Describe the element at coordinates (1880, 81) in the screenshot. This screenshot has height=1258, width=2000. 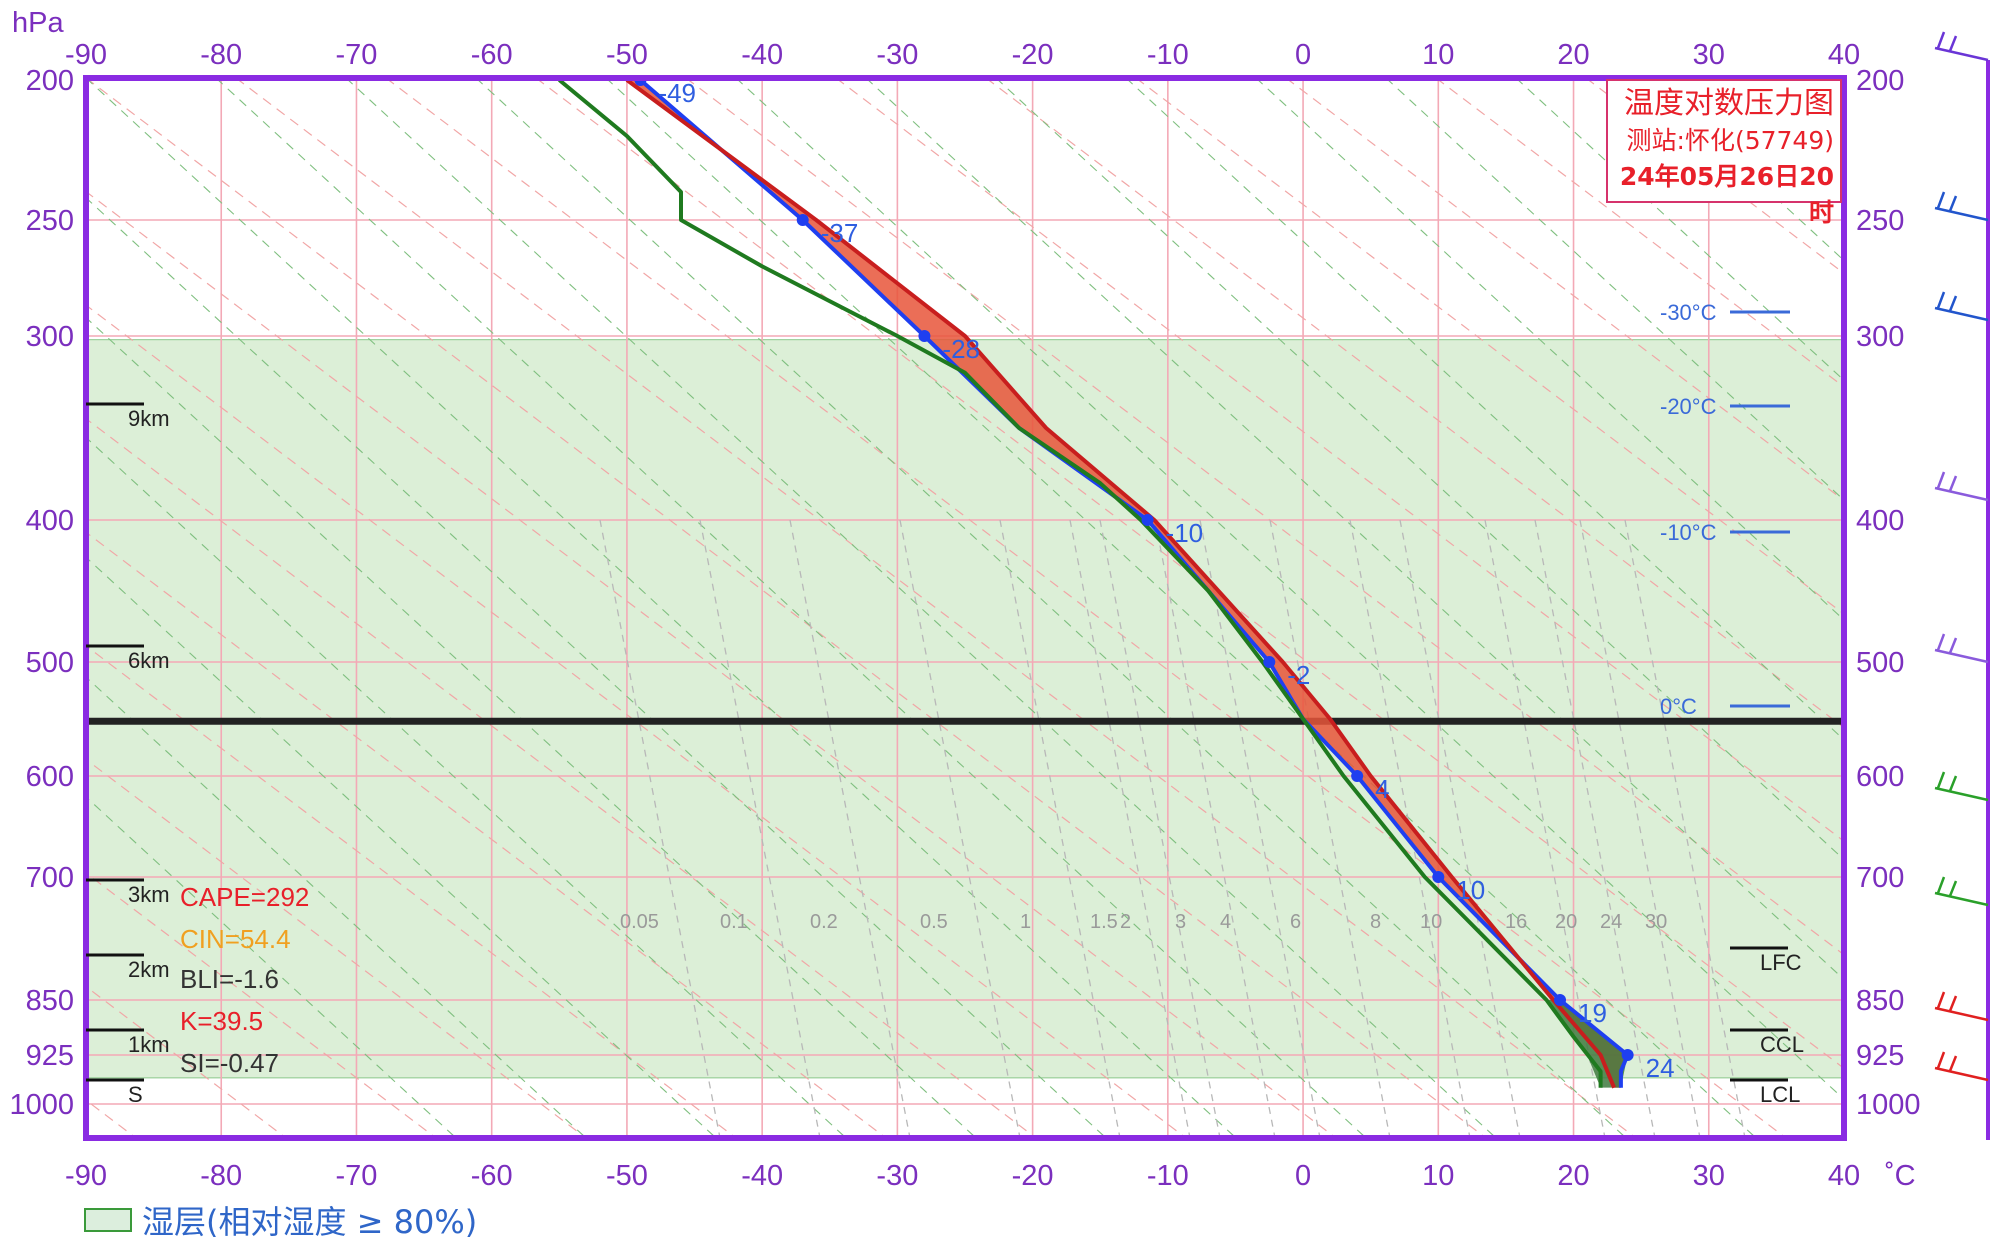
I see `pressure-tick-label: 200` at that location.